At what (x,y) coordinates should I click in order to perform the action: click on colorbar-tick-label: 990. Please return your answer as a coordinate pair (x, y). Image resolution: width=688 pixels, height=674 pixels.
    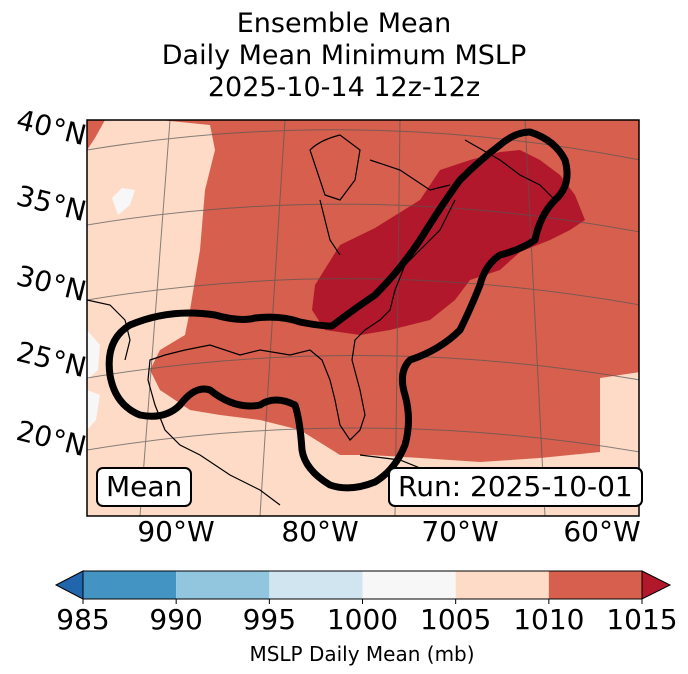
    Looking at the image, I should click on (176, 619).